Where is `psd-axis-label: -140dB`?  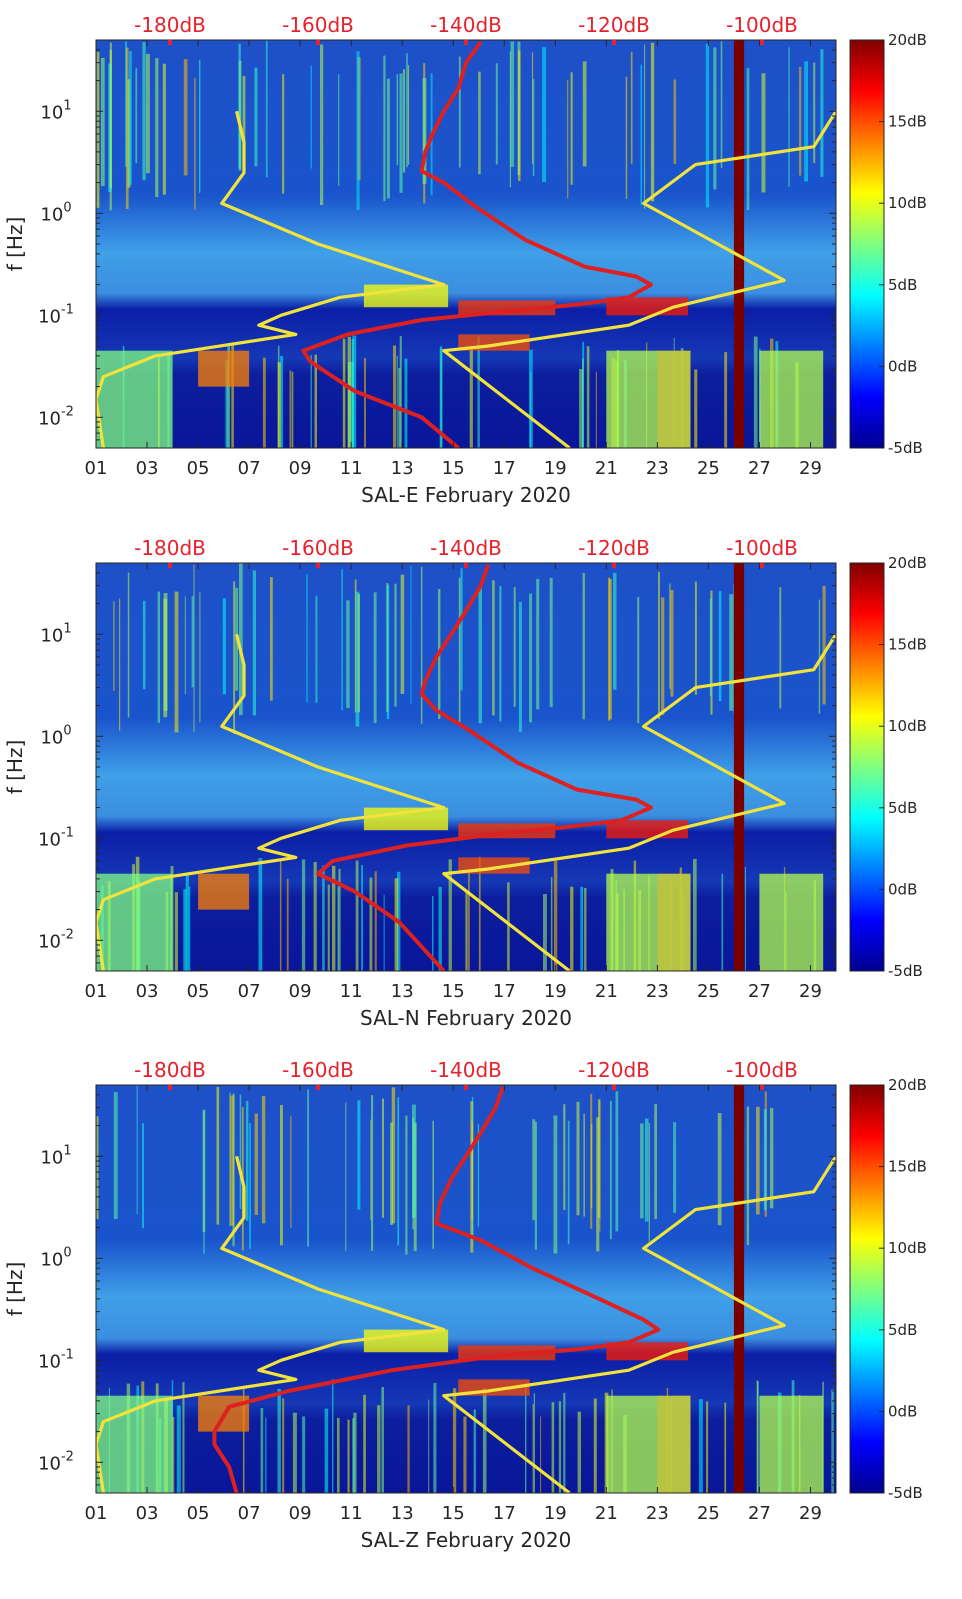
psd-axis-label: -140dB is located at coordinates (466, 25).